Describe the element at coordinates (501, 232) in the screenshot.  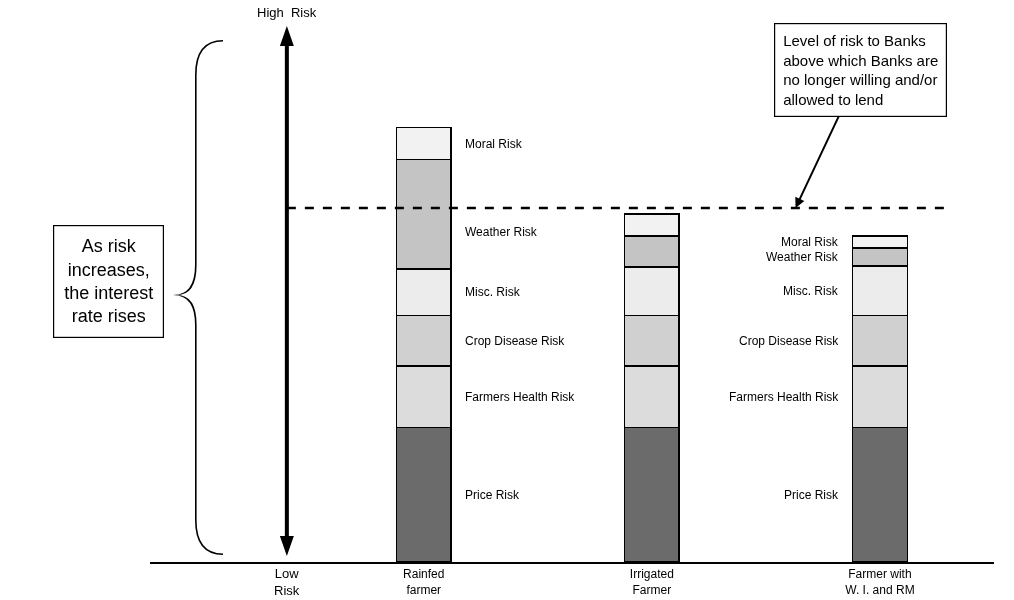
I see `series-label: Weather Risk` at that location.